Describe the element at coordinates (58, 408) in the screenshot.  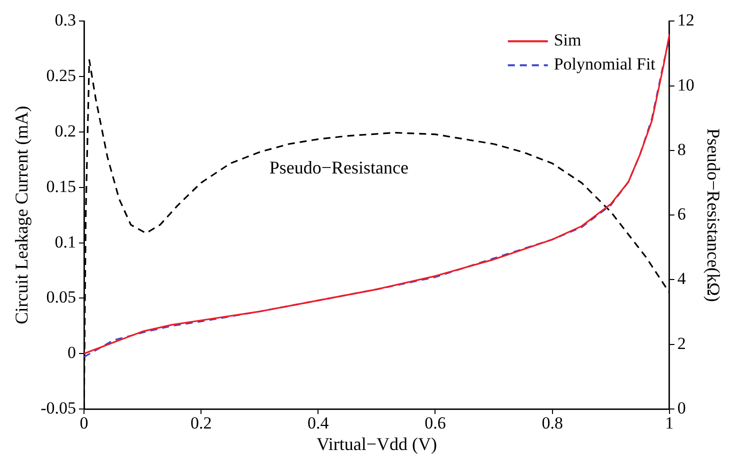
I see `y-tick-label: -0.05` at that location.